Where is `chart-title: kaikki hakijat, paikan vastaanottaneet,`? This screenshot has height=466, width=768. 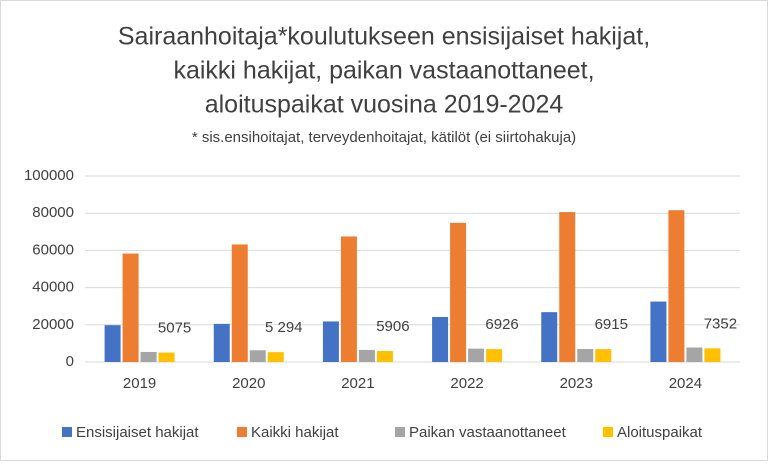 chart-title: kaikki hakijat, paikan vastaanottaneet, is located at coordinates (383, 71).